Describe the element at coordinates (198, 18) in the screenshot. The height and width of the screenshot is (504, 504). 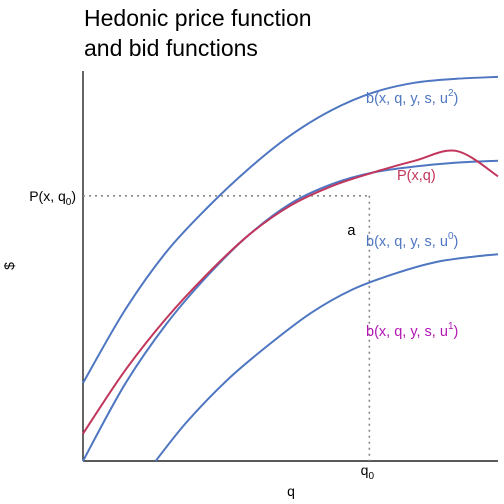
I see `chart-title-line-1: Hedonic price function` at that location.